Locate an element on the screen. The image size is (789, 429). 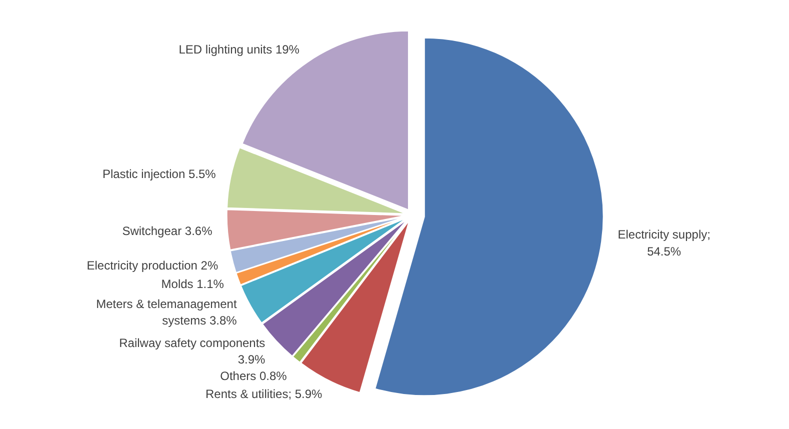
slice-label: Electricity supply; 54.5% is located at coordinates (664, 242).